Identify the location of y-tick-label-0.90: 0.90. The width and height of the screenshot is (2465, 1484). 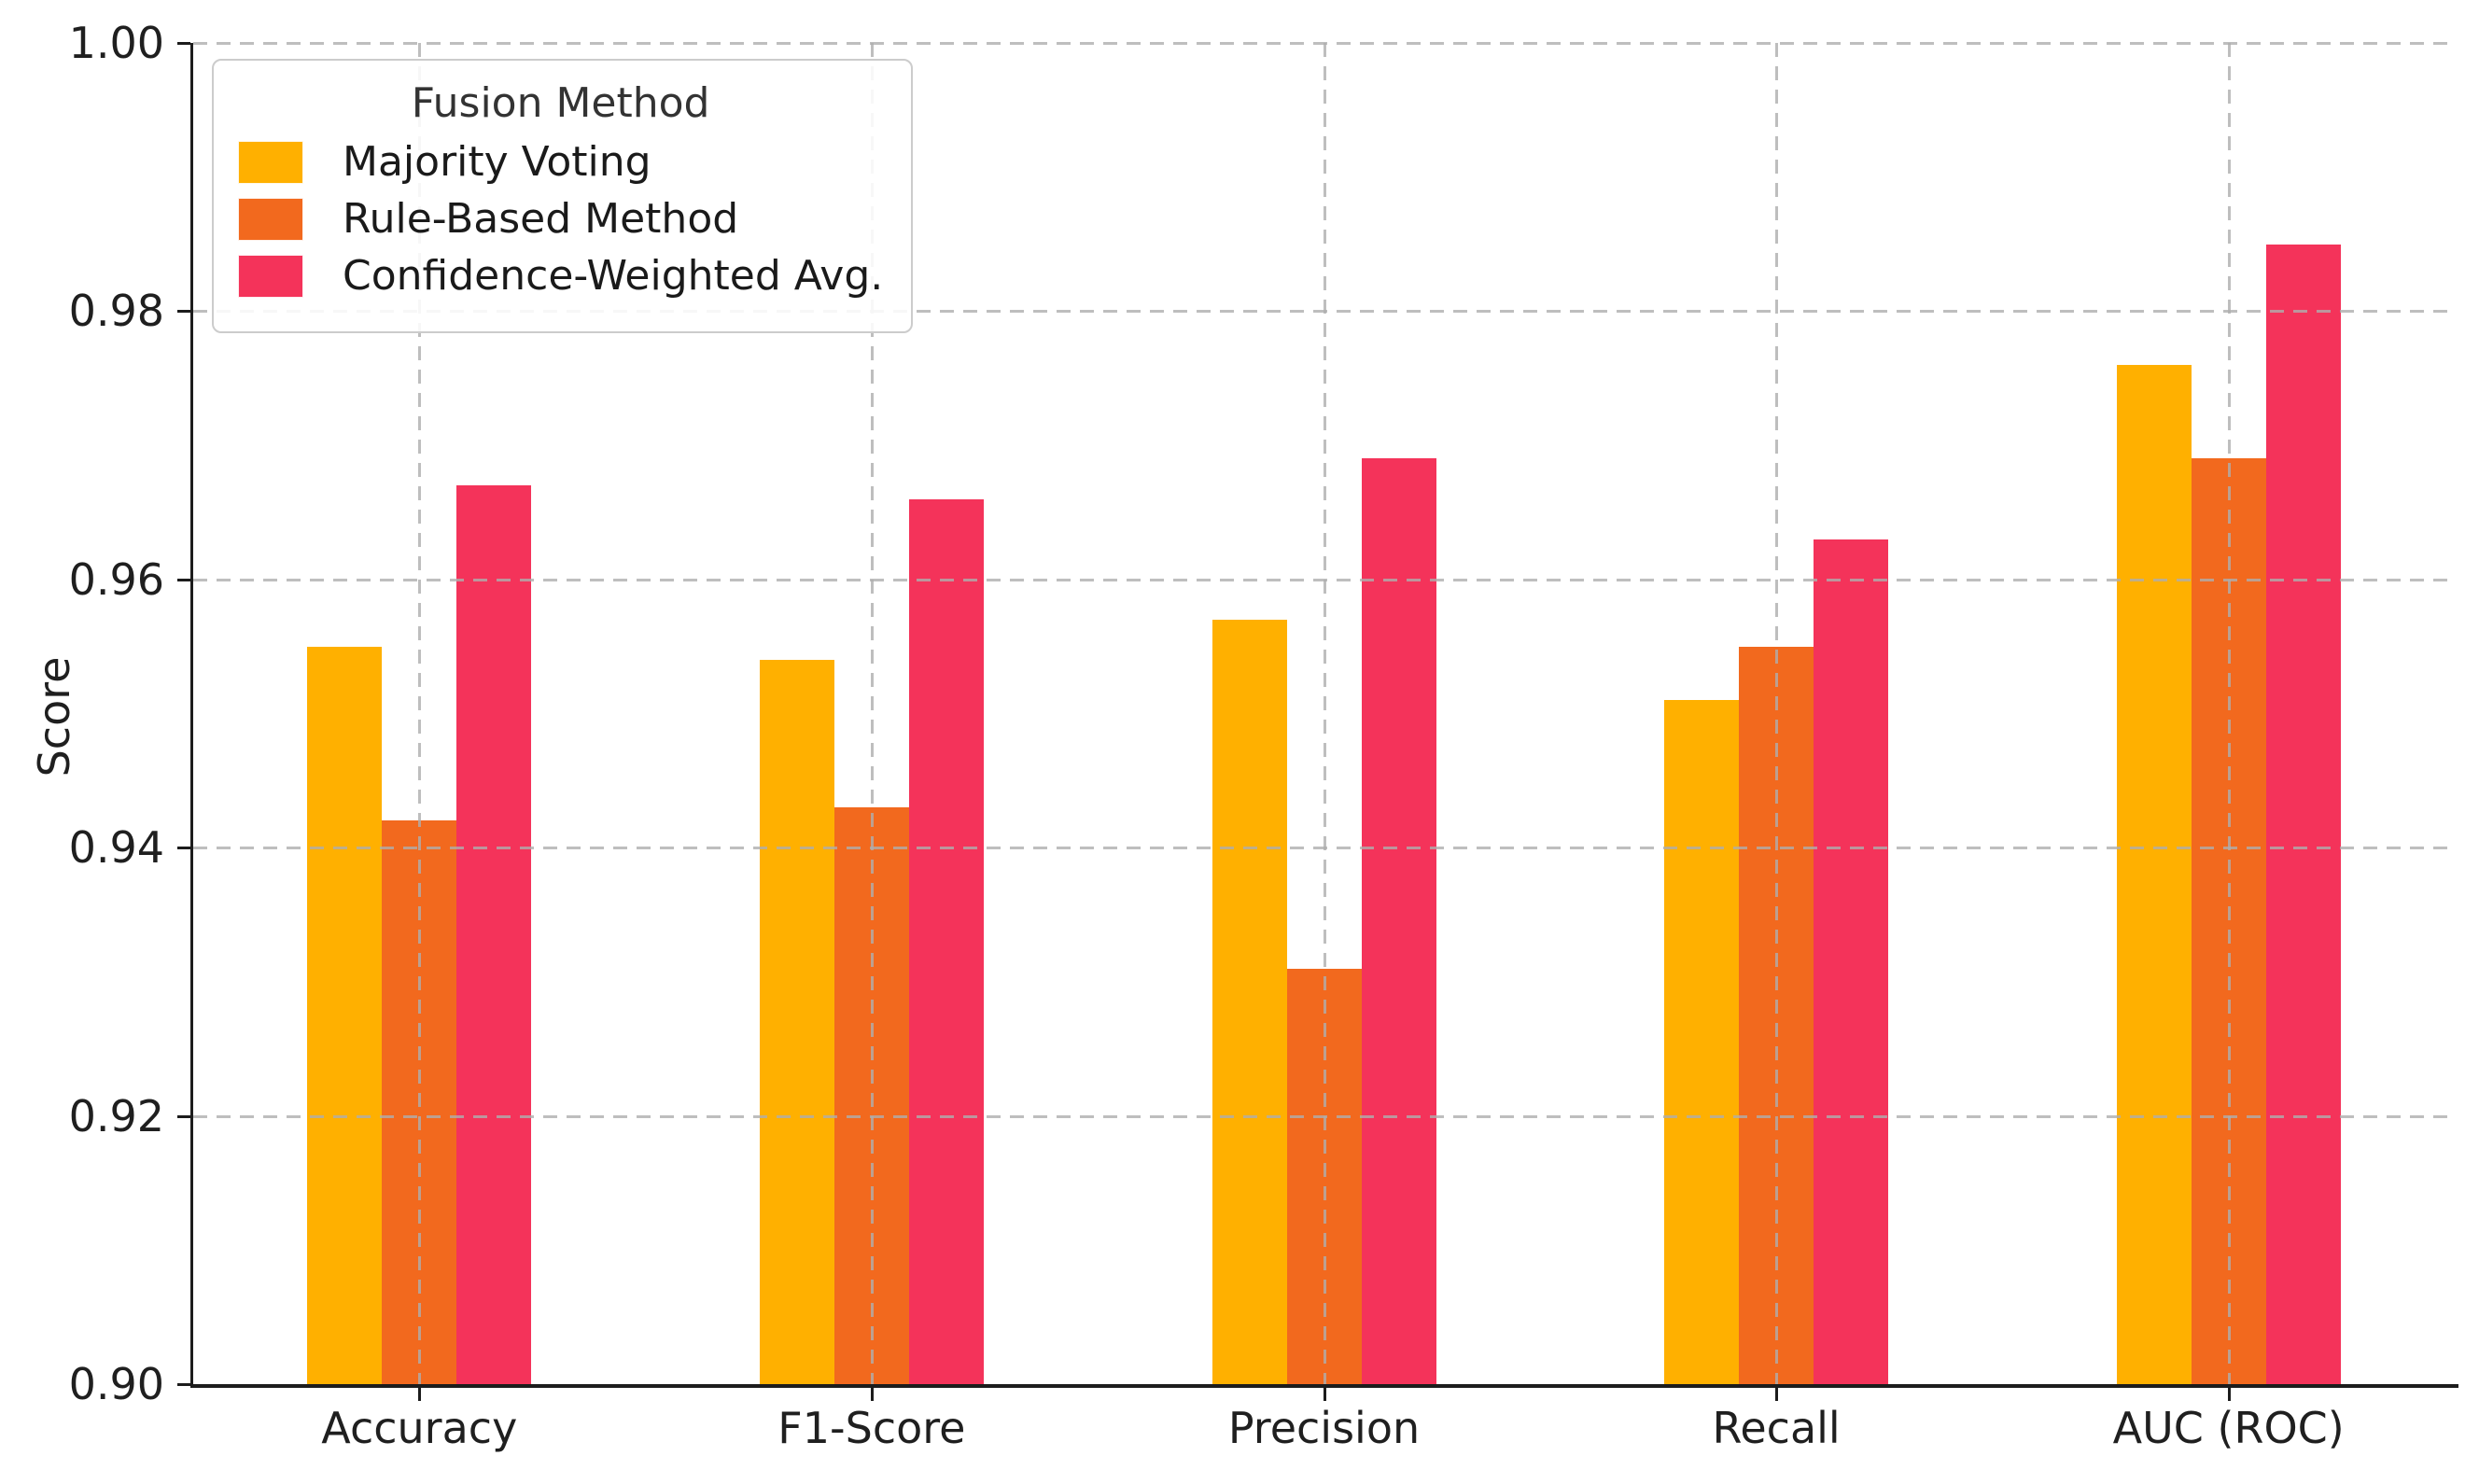
(116, 1384).